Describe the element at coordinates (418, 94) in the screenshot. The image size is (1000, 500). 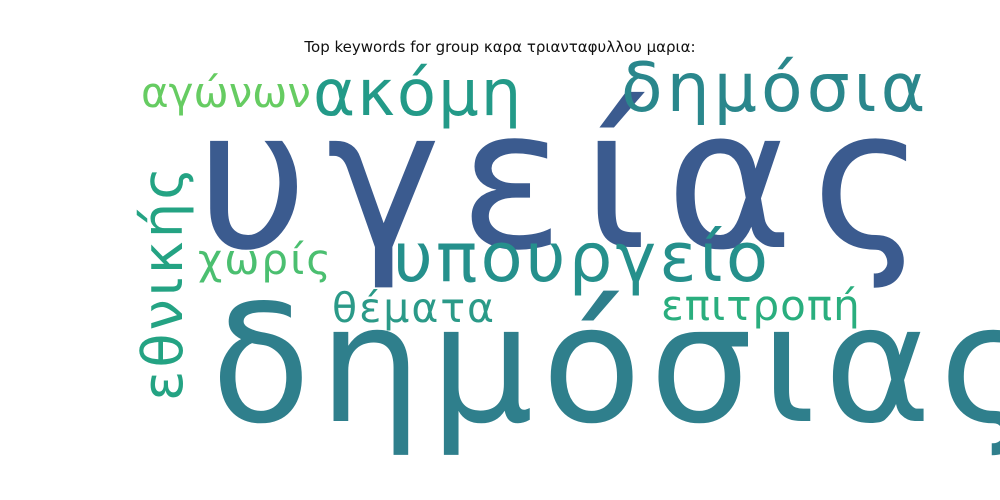
I see `word-akomi: ακόμη` at that location.